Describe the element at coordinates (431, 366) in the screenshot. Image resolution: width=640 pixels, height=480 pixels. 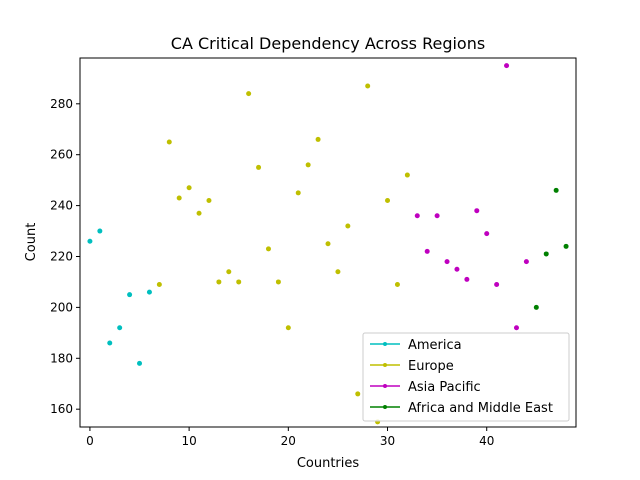
I see `legend-label: Europe` at that location.